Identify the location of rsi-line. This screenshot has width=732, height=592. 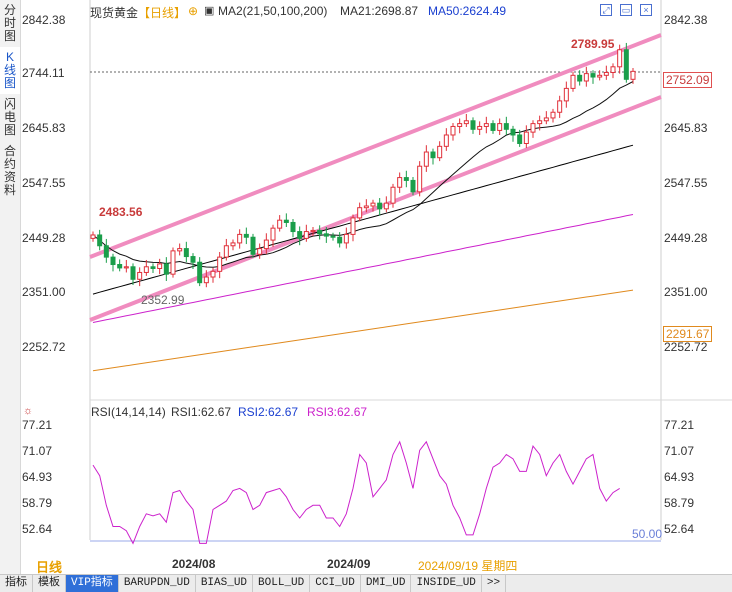
(356, 492).